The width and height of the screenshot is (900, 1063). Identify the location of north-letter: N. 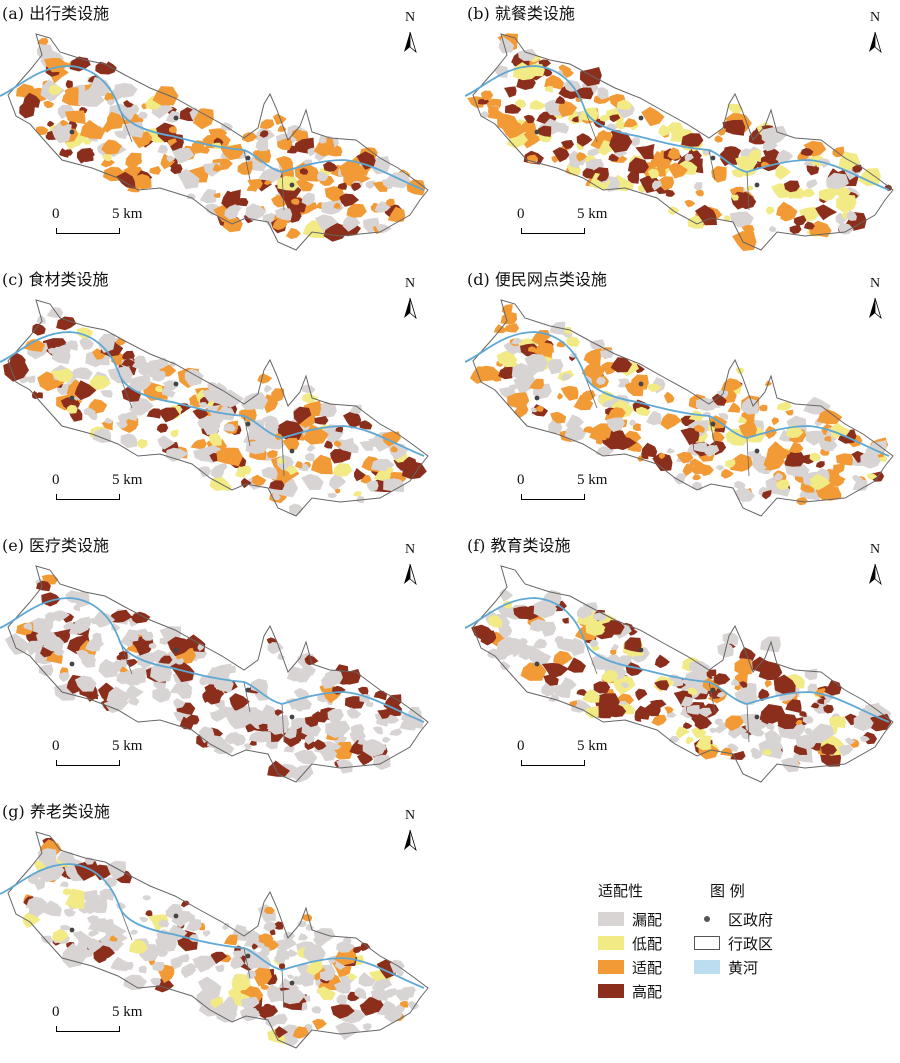
(875, 17).